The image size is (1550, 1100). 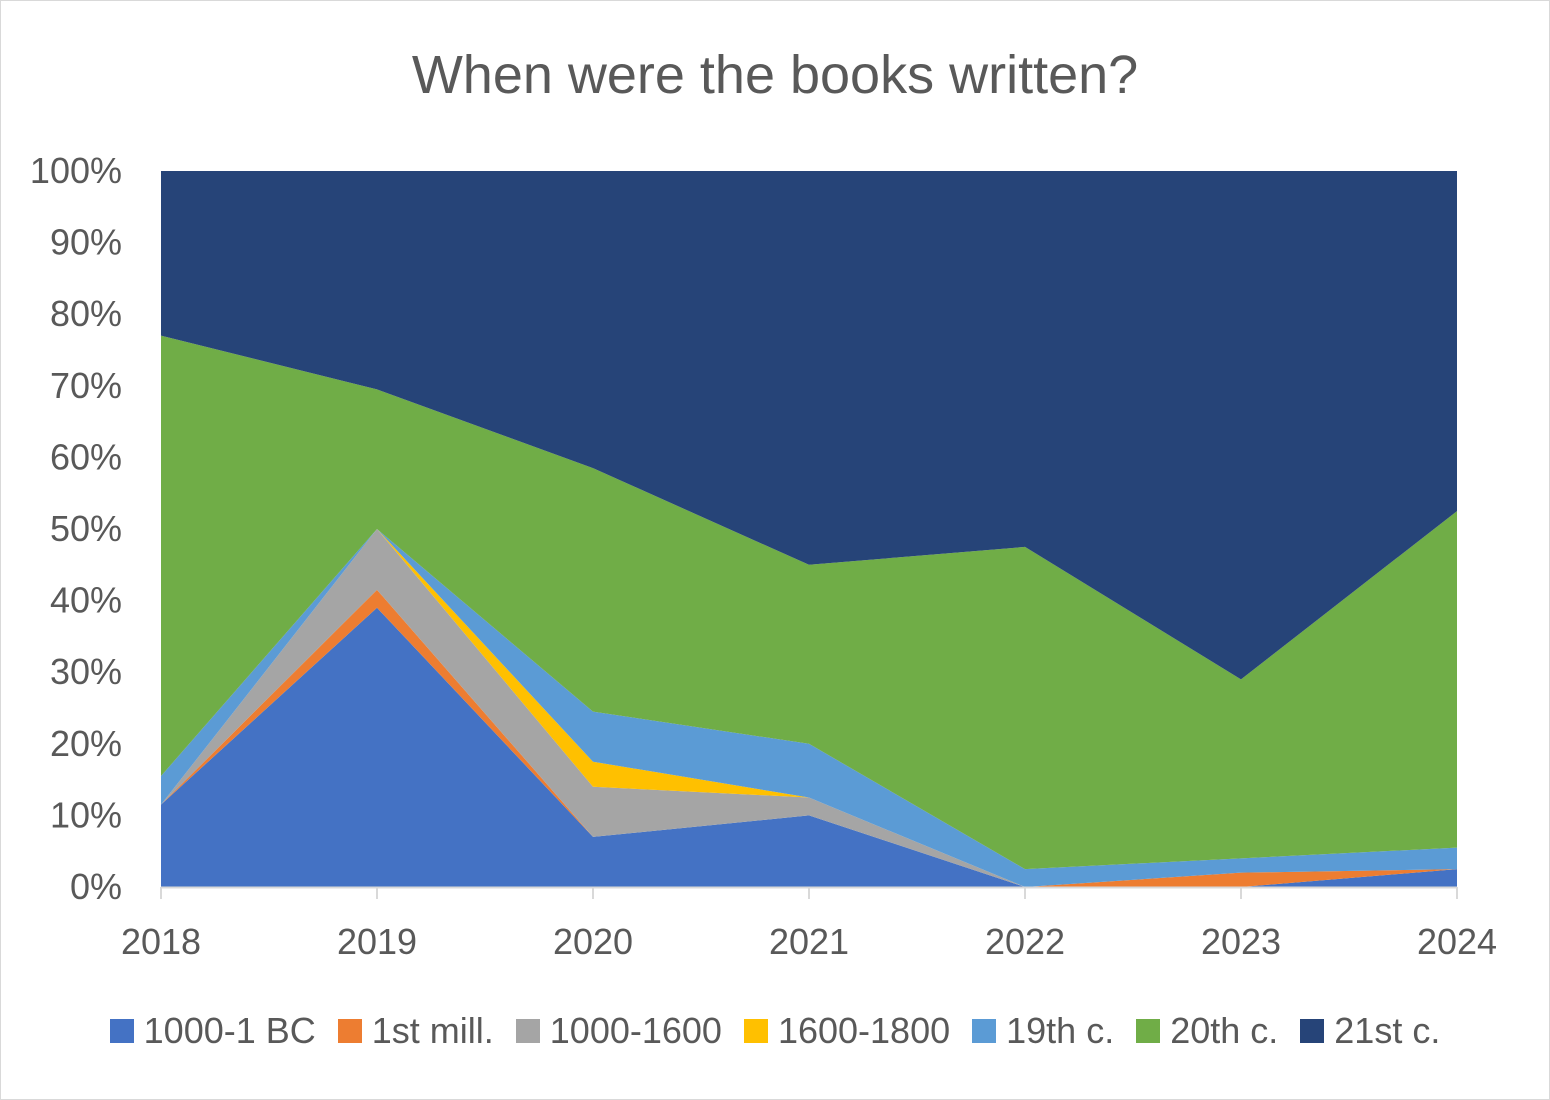 I want to click on y-tick-label: 0%, so click(x=96, y=886).